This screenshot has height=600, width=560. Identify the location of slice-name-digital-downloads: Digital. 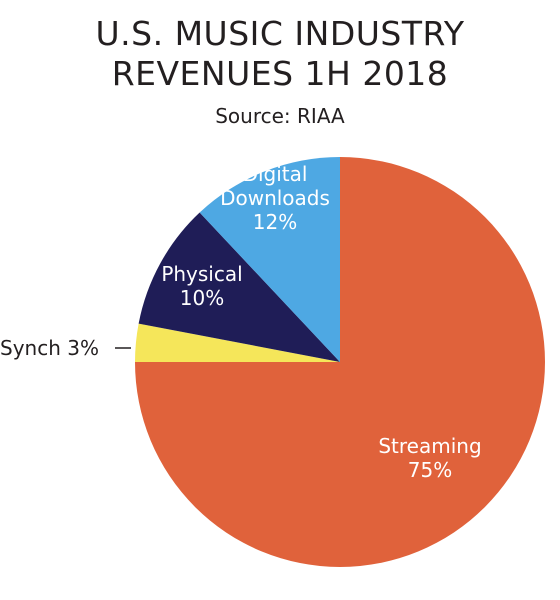
(275, 174).